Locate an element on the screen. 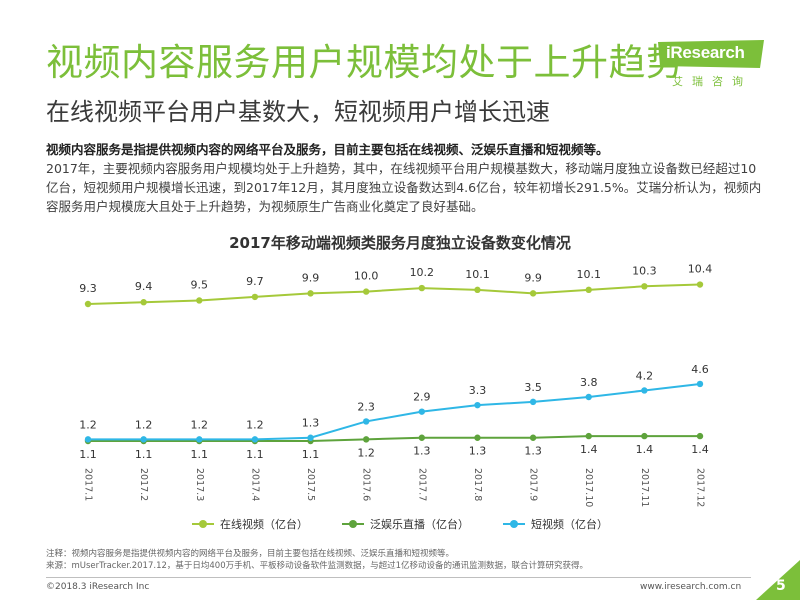 This screenshot has width=800, height=600. data-label: 10.3 is located at coordinates (644, 270).